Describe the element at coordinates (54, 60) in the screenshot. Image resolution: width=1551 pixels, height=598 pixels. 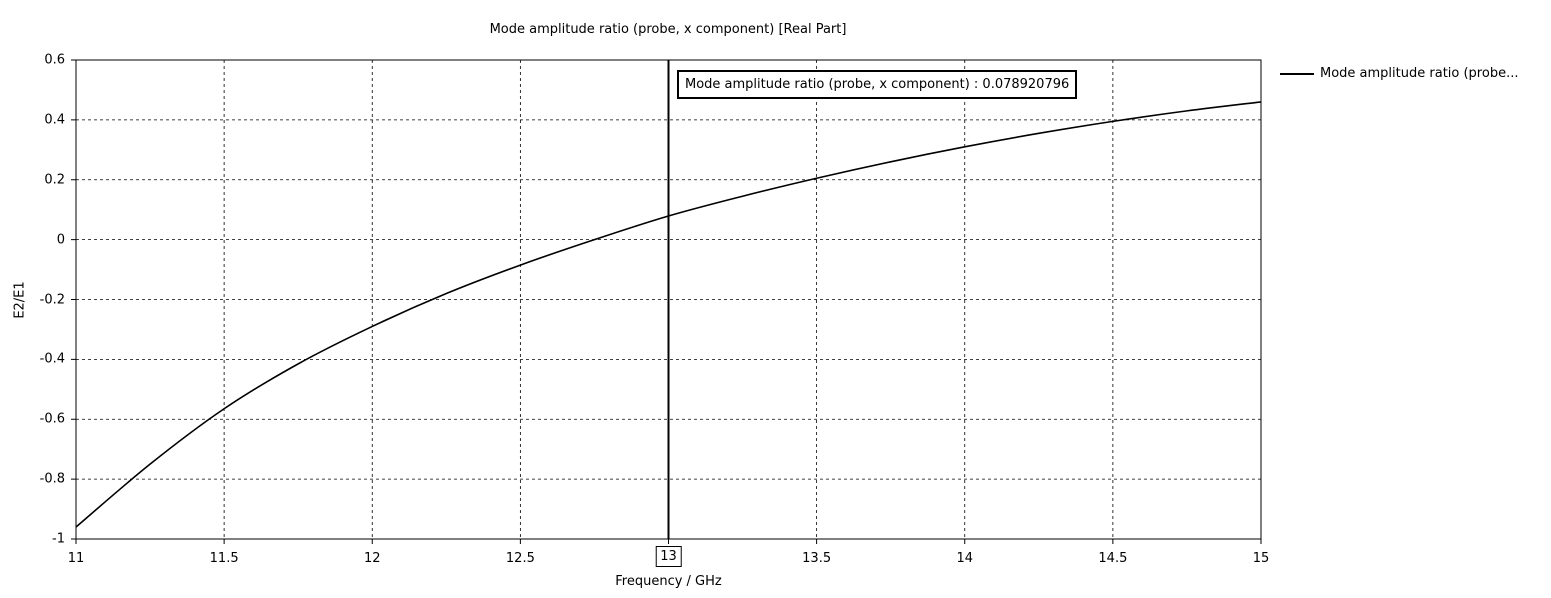
I see `y-tick-label: 0.6` at that location.